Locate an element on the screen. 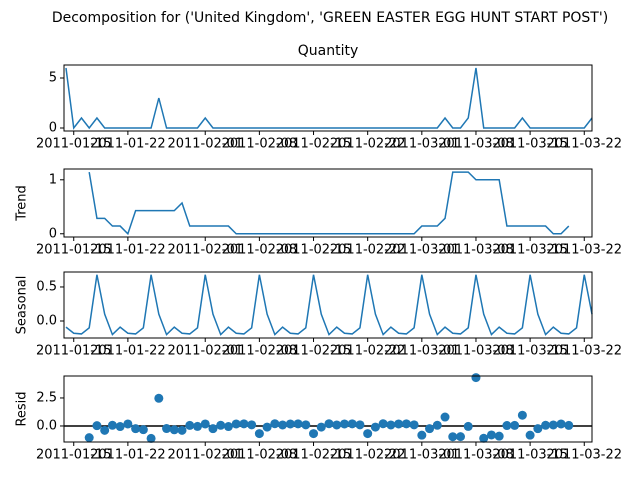  y-axis-label: Trend is located at coordinates (22, 203).